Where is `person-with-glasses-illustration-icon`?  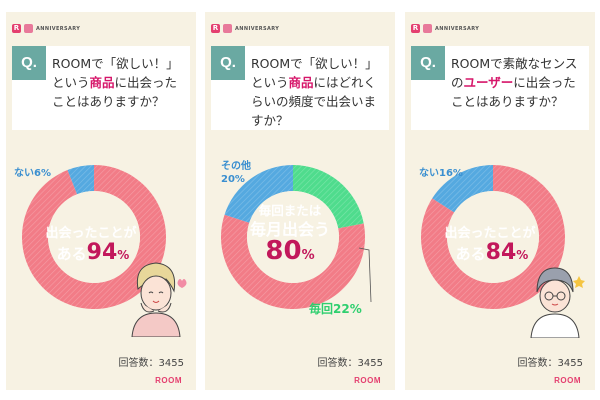
person-with-glasses-illustration-icon is located at coordinates (557, 302).